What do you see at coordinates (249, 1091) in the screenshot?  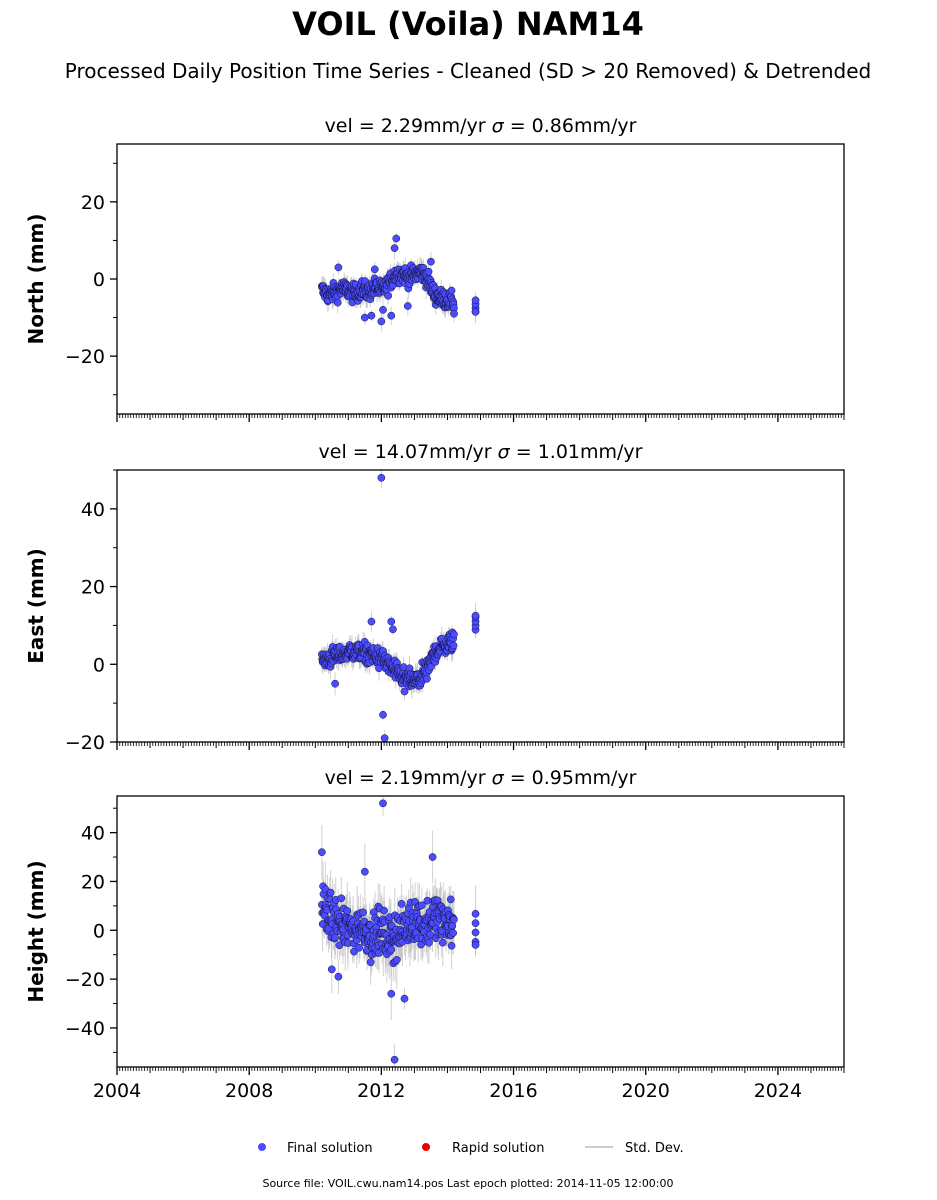 I see `xtick-label: 2008` at bounding box center [249, 1091].